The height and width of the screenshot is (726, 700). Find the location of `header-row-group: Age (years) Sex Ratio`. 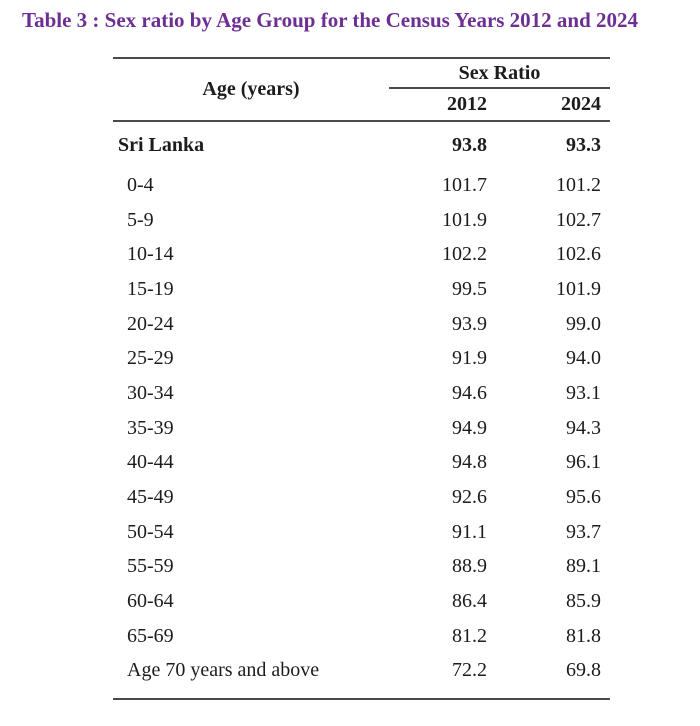

header-row-group: Age (years) Sex Ratio is located at coordinates (362, 90).